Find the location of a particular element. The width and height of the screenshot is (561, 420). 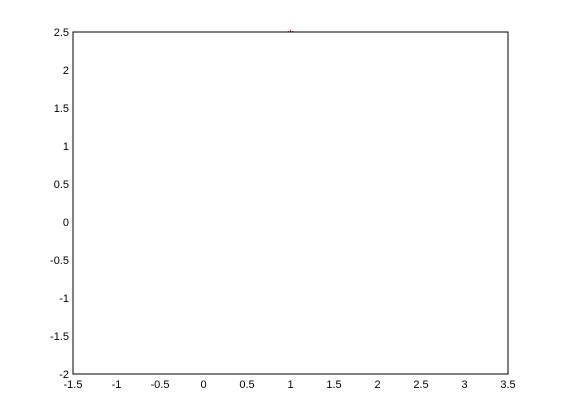

x-tick-label: 2 is located at coordinates (377, 385).